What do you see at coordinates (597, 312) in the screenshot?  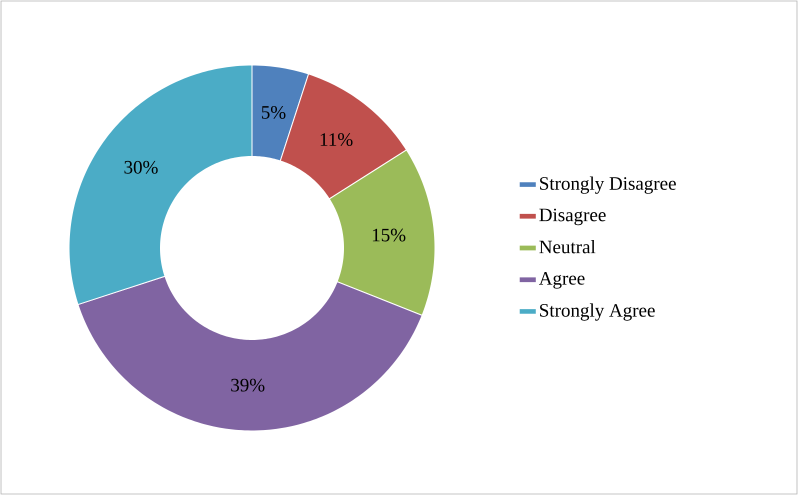 I see `legend-label: Strongly Agree` at bounding box center [597, 312].